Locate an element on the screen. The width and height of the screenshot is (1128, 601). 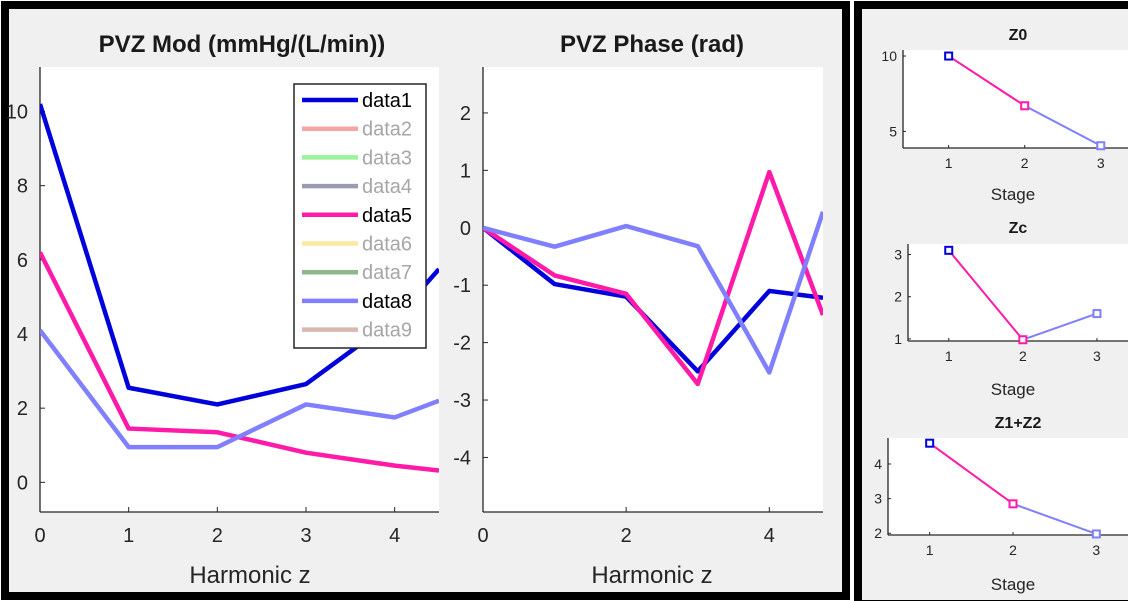
legend-label: data6 is located at coordinates (387, 245).